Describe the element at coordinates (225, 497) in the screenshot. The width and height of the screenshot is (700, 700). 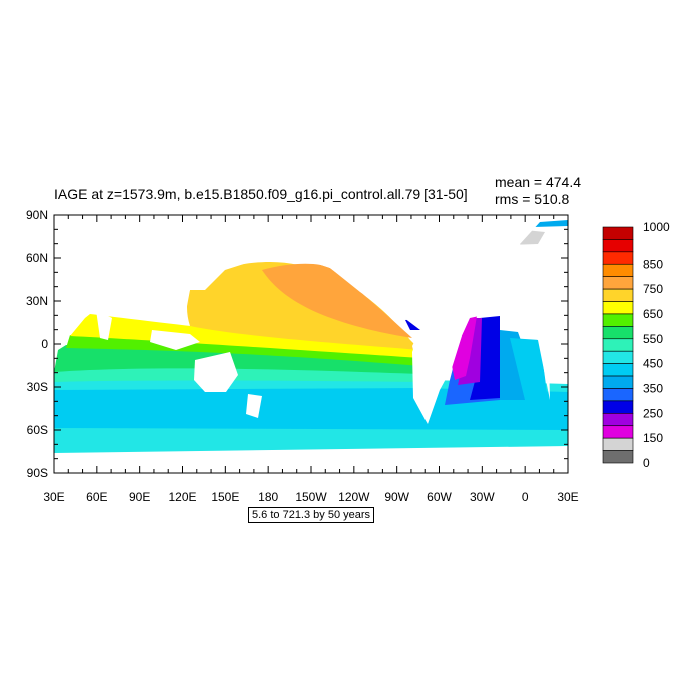
I see `lon-tick-label: 150E` at that location.